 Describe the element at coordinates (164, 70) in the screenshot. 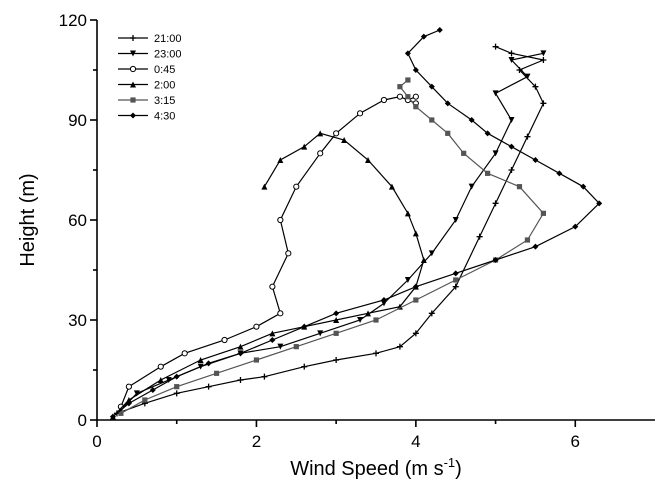

I see `legend-label: 0:45` at that location.